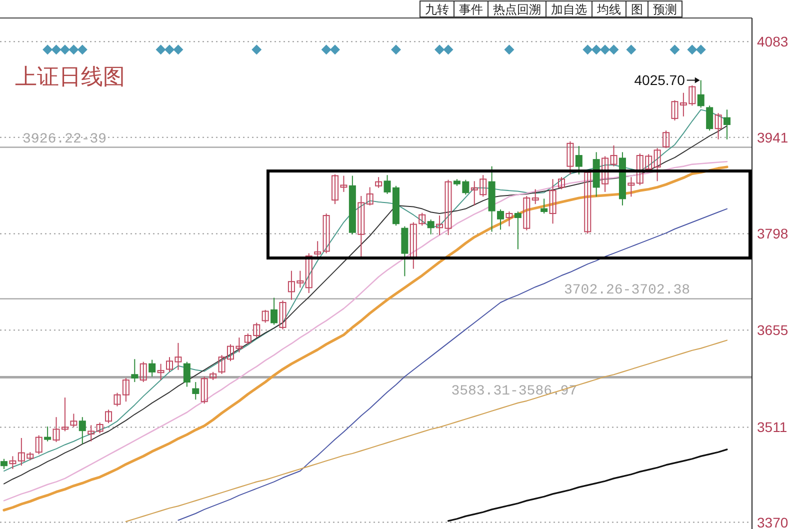 The width and height of the screenshot is (810, 529). What do you see at coordinates (471, 9) in the screenshot?
I see `text: 事件` at bounding box center [471, 9].